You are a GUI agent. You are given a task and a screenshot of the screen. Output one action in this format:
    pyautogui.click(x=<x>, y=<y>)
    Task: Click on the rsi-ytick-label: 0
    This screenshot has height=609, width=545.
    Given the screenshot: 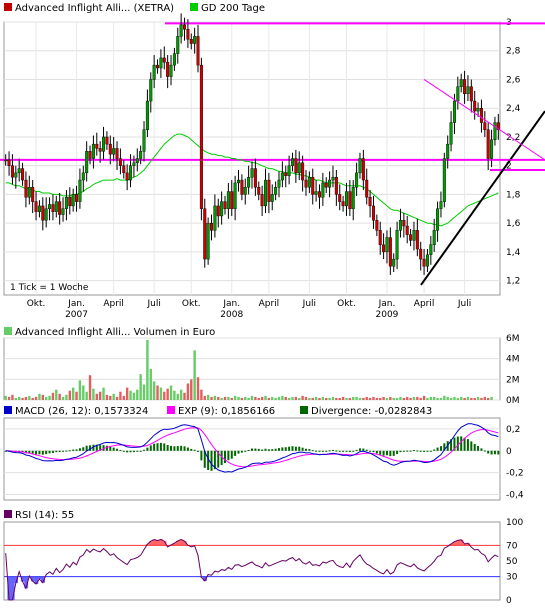 What is the action you would take?
    pyautogui.click(x=509, y=601)
    